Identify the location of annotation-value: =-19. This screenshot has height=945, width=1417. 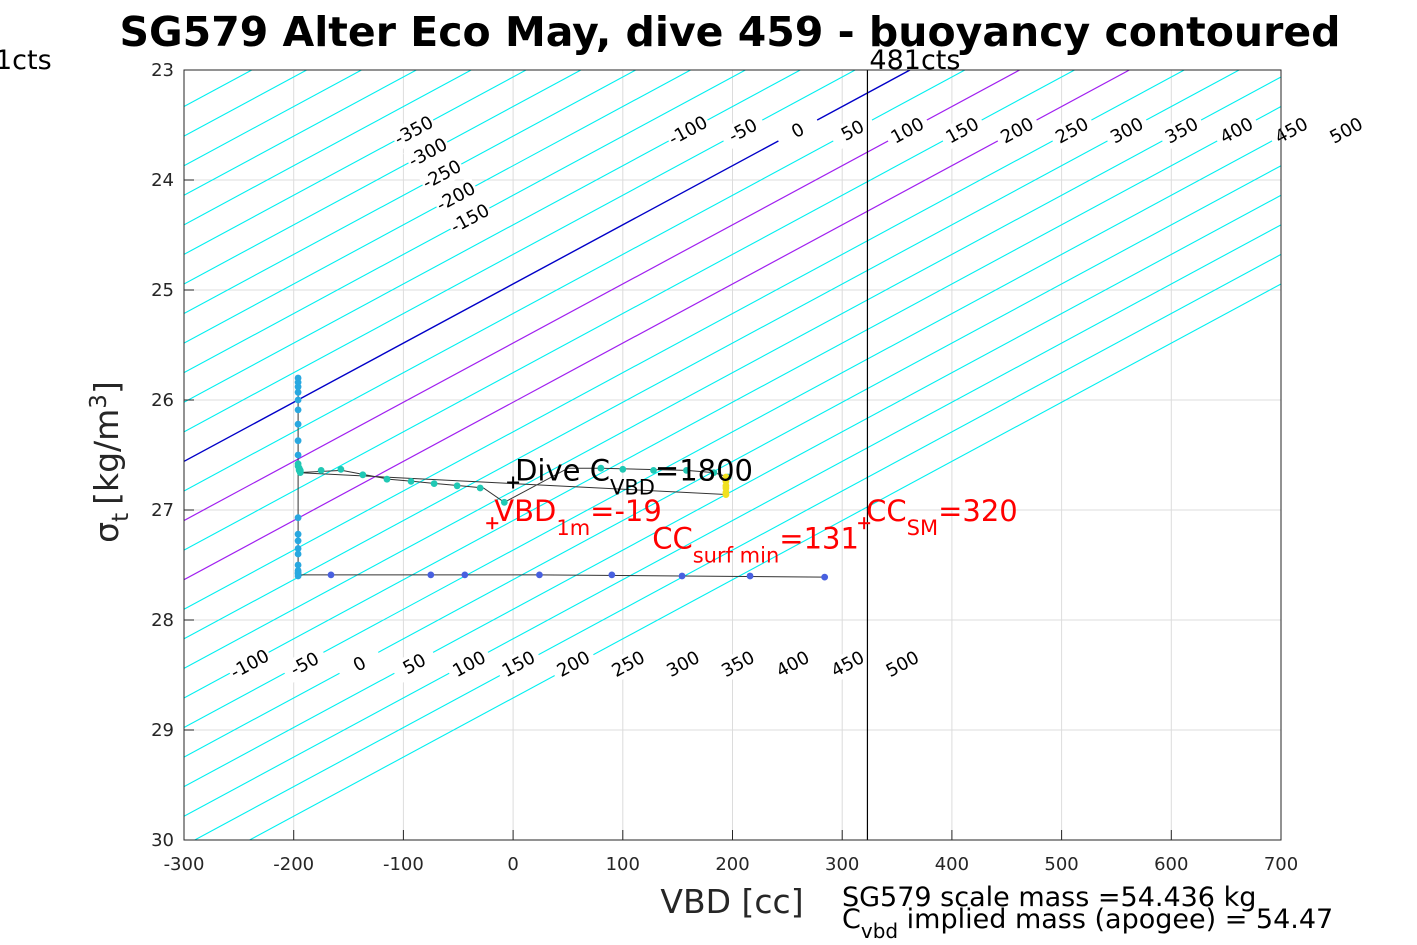
(626, 511).